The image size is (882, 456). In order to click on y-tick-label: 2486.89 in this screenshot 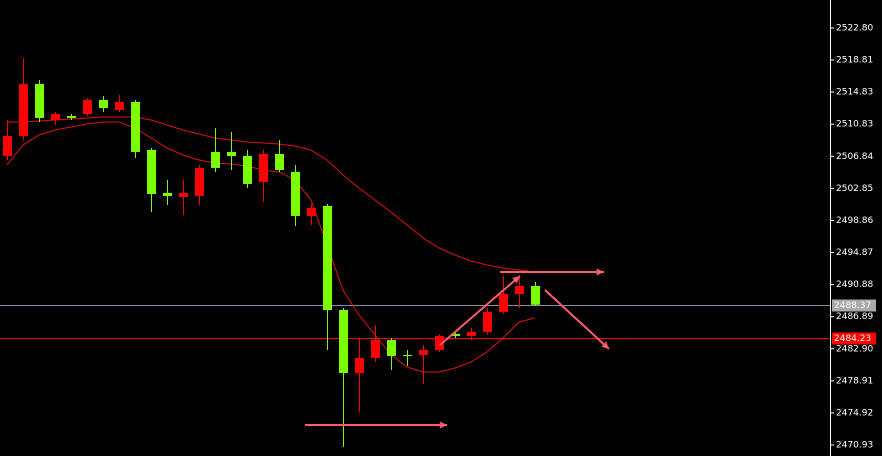, I will do `click(854, 317)`.